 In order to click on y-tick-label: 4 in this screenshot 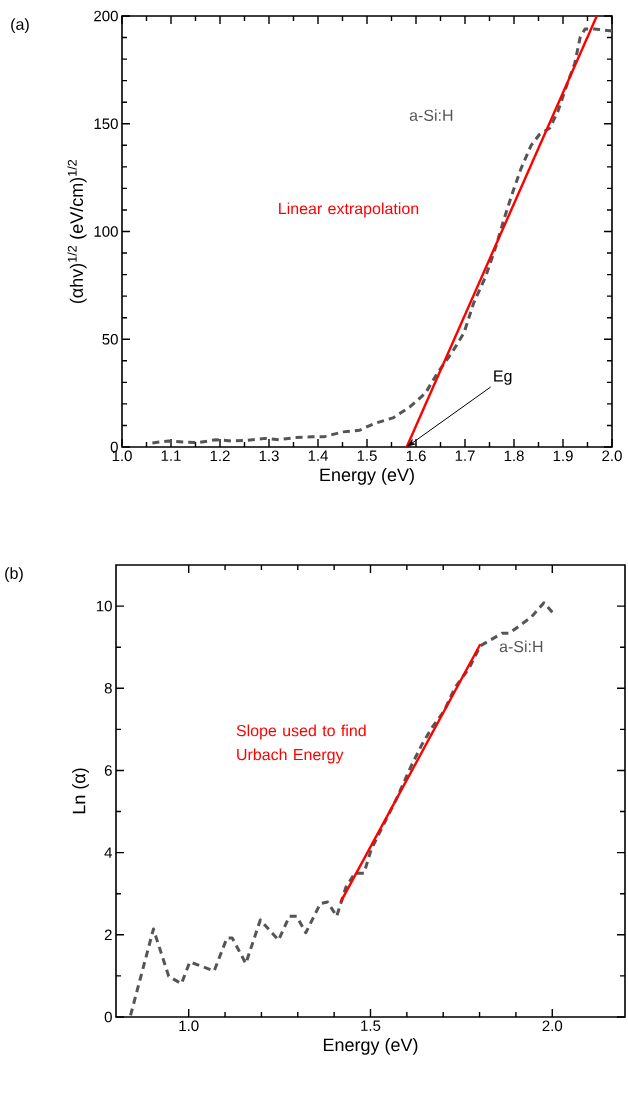, I will do `click(108, 852)`.